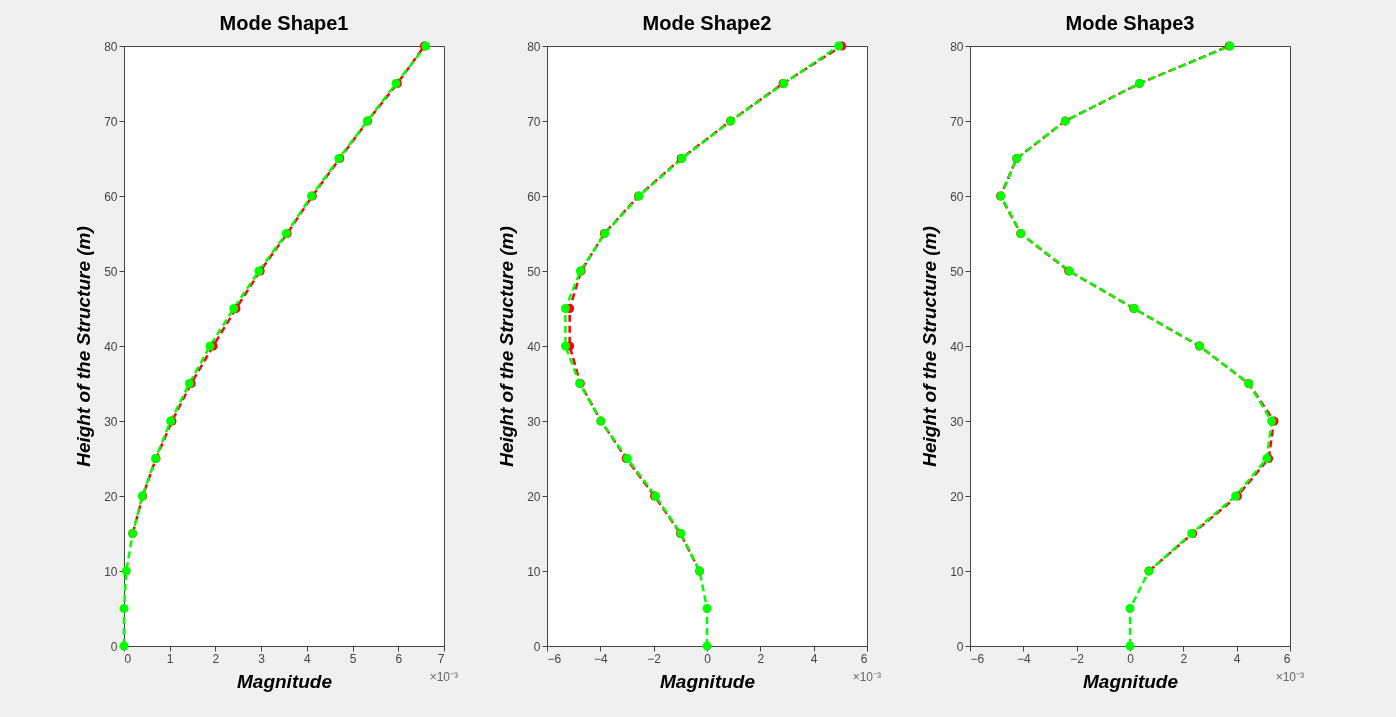 This screenshot has width=1396, height=717. Describe the element at coordinates (441, 658) in the screenshot. I see `x-tick-label: 7` at that location.